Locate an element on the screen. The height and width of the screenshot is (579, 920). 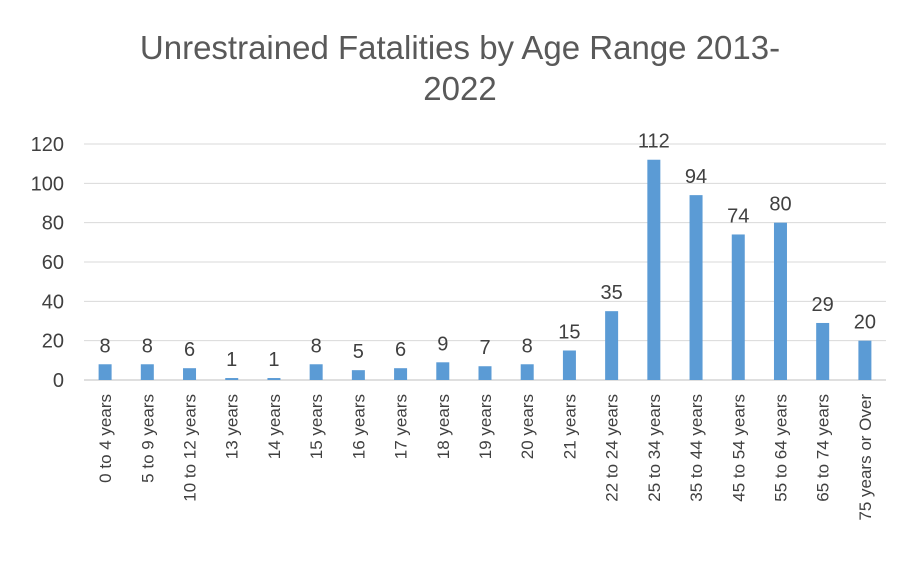
y-axis-tick-labels: 0 20 40 60 80 100 120 is located at coordinates (47, 263).